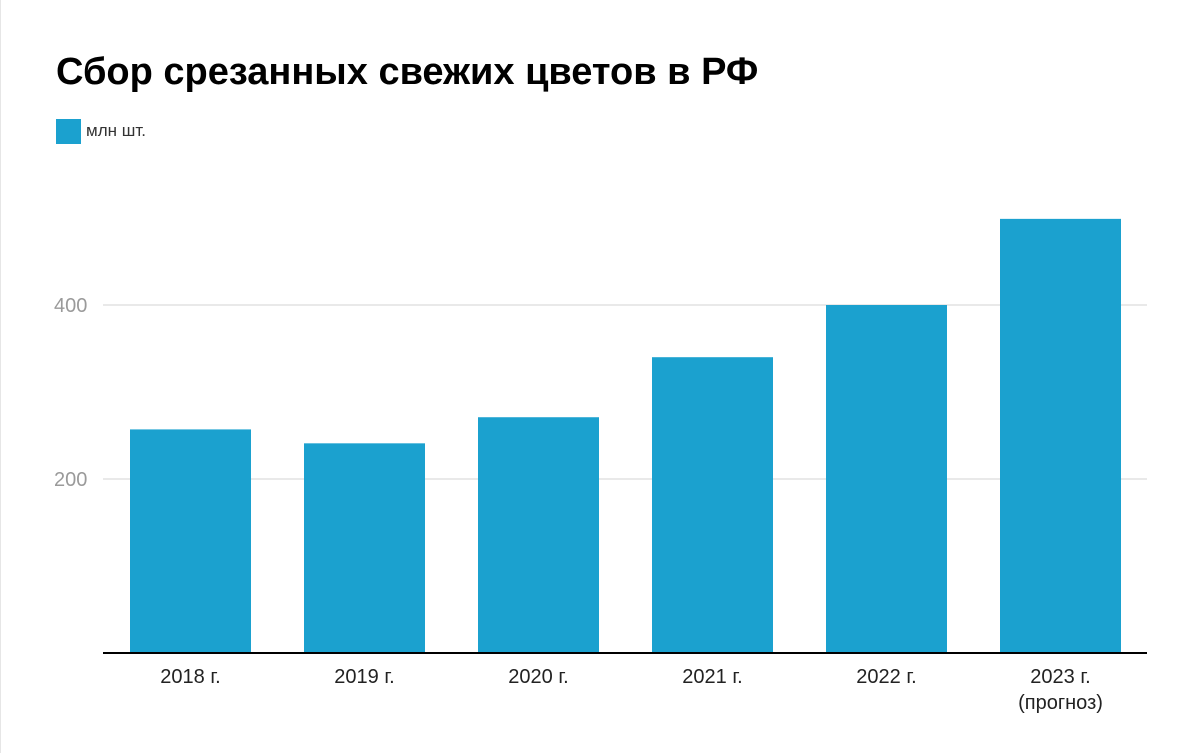  What do you see at coordinates (68, 131) in the screenshot?
I see `legend-swatch` at bounding box center [68, 131].